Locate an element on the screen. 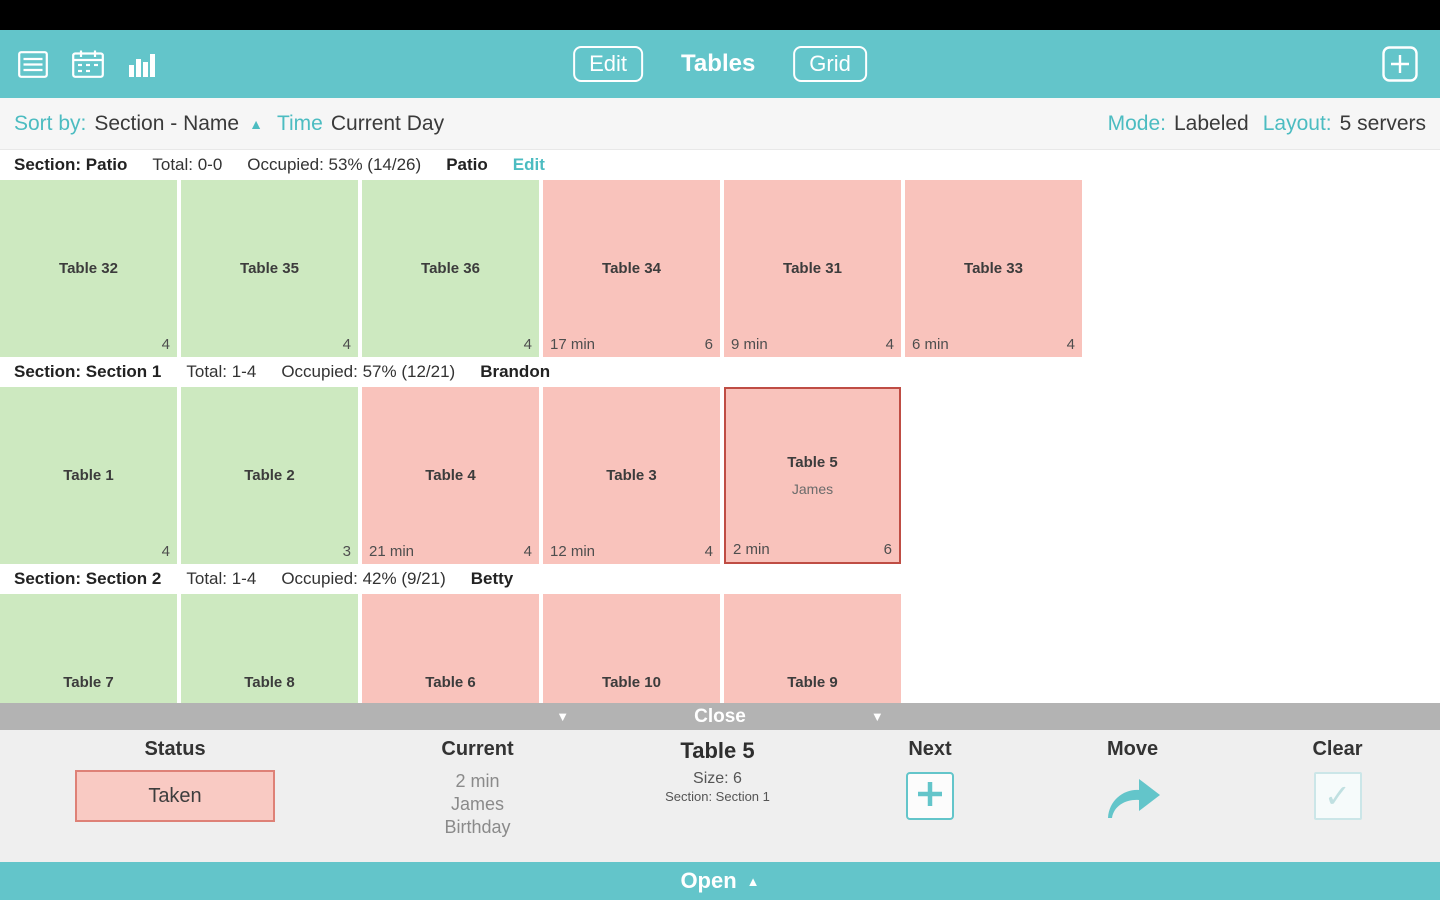  mode-value: Labeled is located at coordinates (1211, 123).